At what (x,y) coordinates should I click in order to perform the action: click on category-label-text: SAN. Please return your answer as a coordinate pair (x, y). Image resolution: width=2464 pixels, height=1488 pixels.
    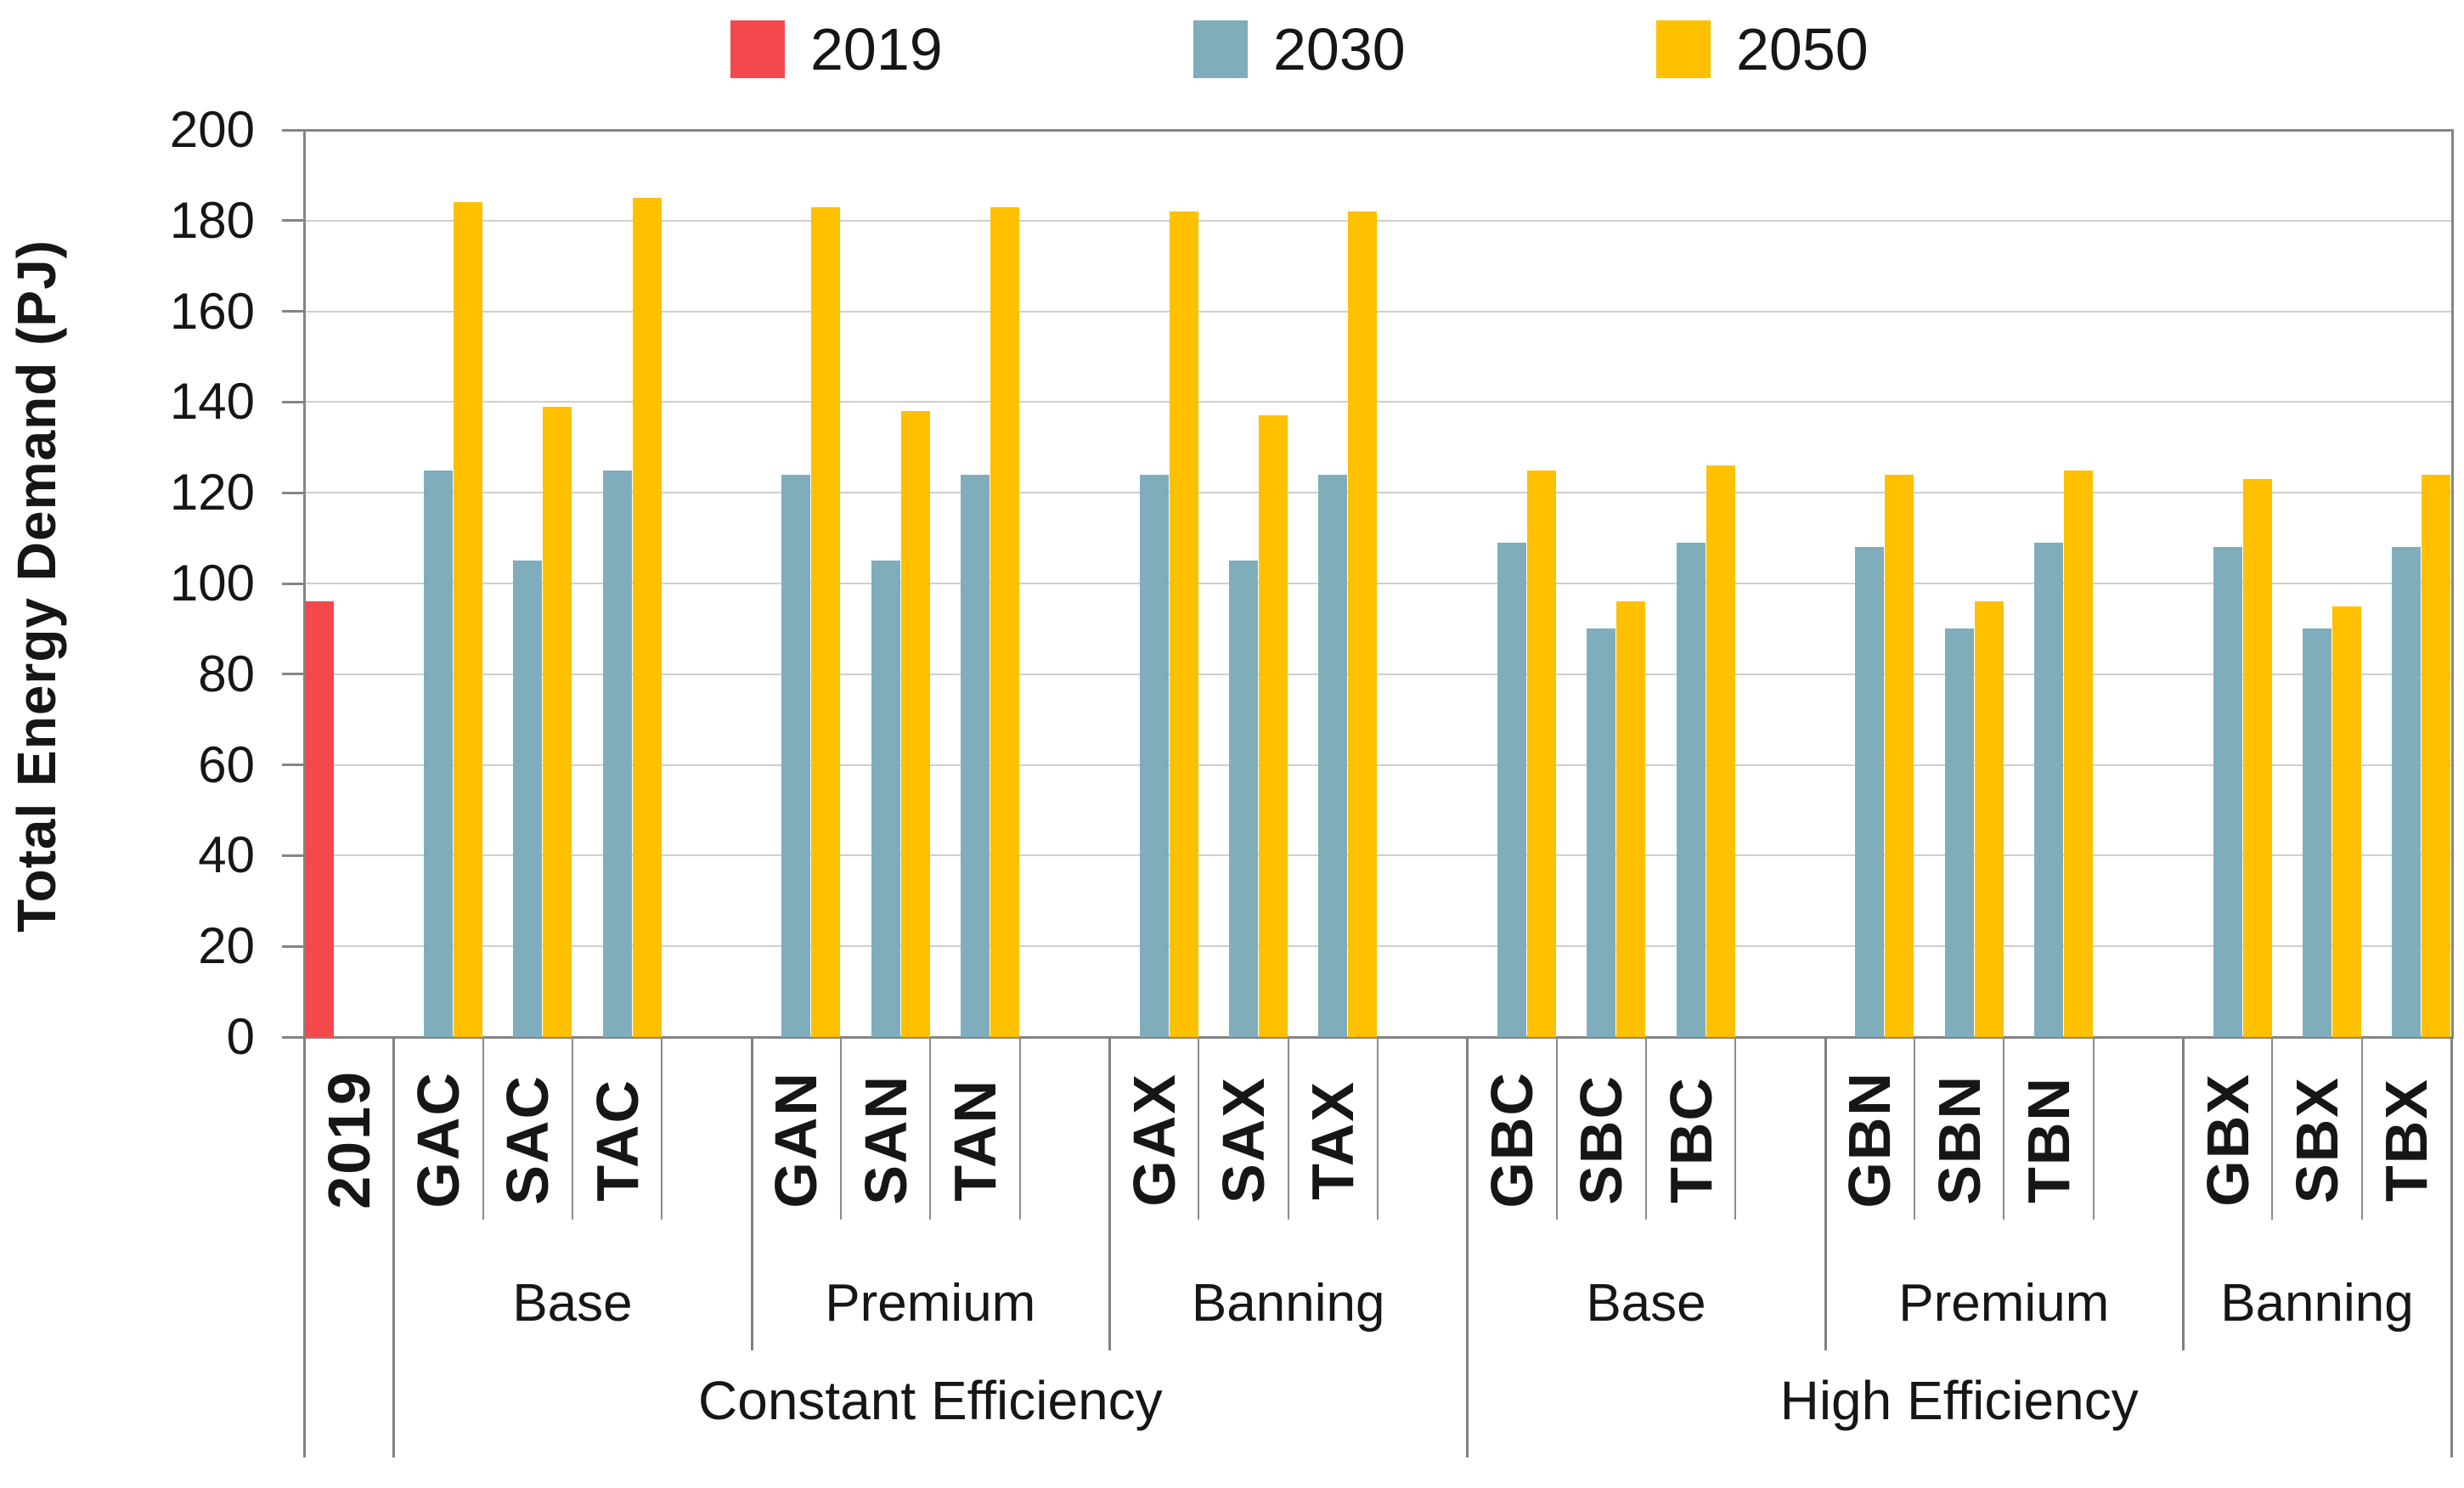
    Looking at the image, I should click on (885, 1139).